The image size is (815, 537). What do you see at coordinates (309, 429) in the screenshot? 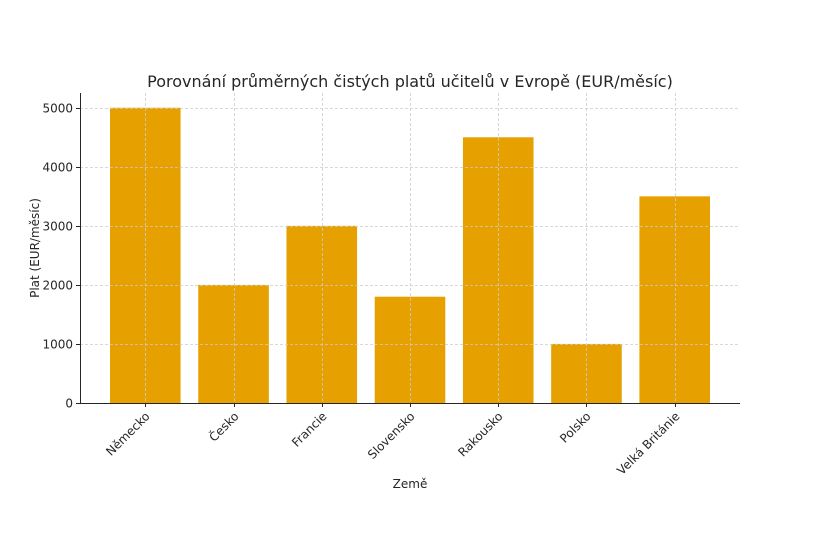
I see `x-tick-label: Francie` at bounding box center [309, 429].